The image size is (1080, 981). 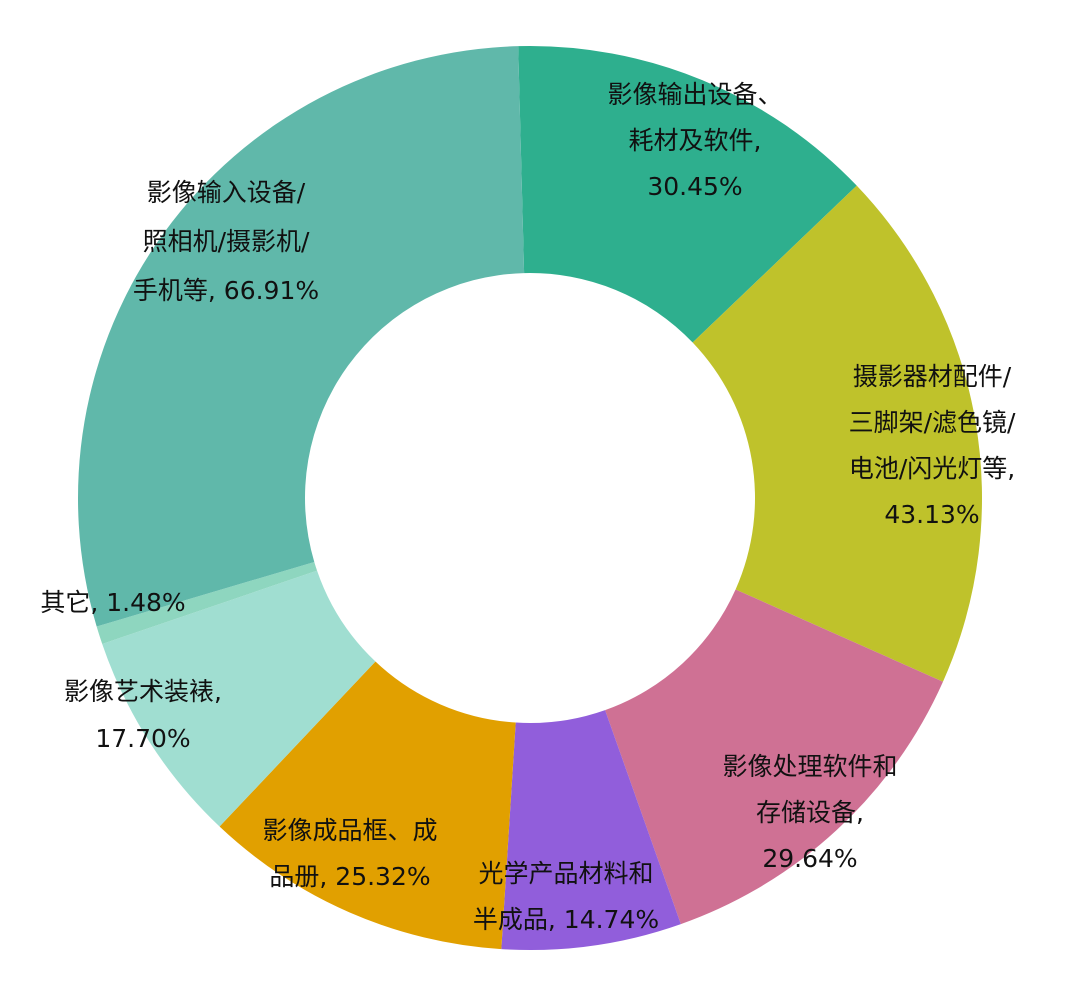 What do you see at coordinates (566, 896) in the screenshot?
I see `slice-label-4: 光学产品材料和半成品, 14.74%` at bounding box center [566, 896].